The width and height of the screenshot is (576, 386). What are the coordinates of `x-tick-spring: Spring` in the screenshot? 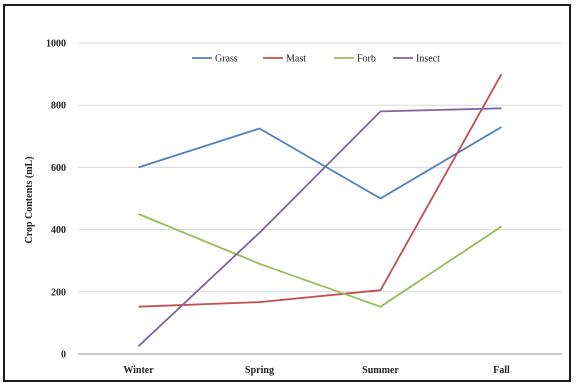 It's located at (259, 370).